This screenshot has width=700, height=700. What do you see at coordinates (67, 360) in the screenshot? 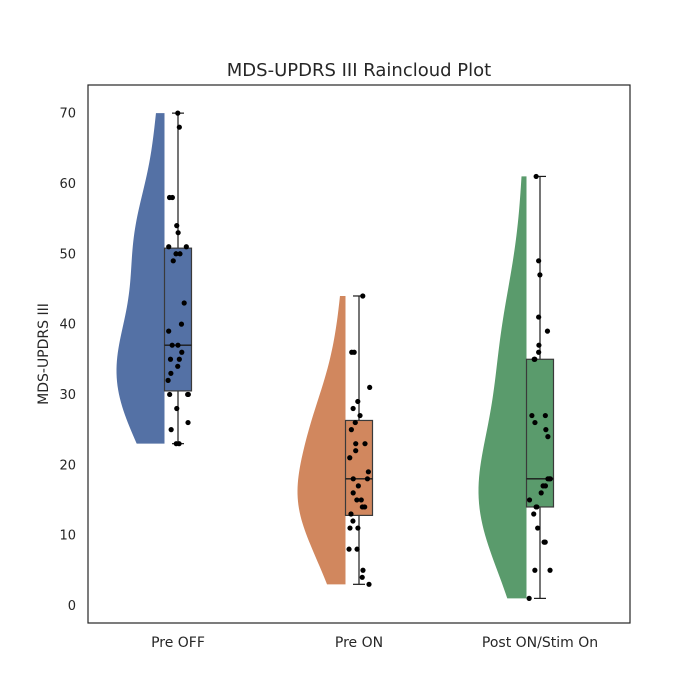
I see `y-axis-ticks: 0 10 20 30 40 50 60 70` at bounding box center [67, 360].